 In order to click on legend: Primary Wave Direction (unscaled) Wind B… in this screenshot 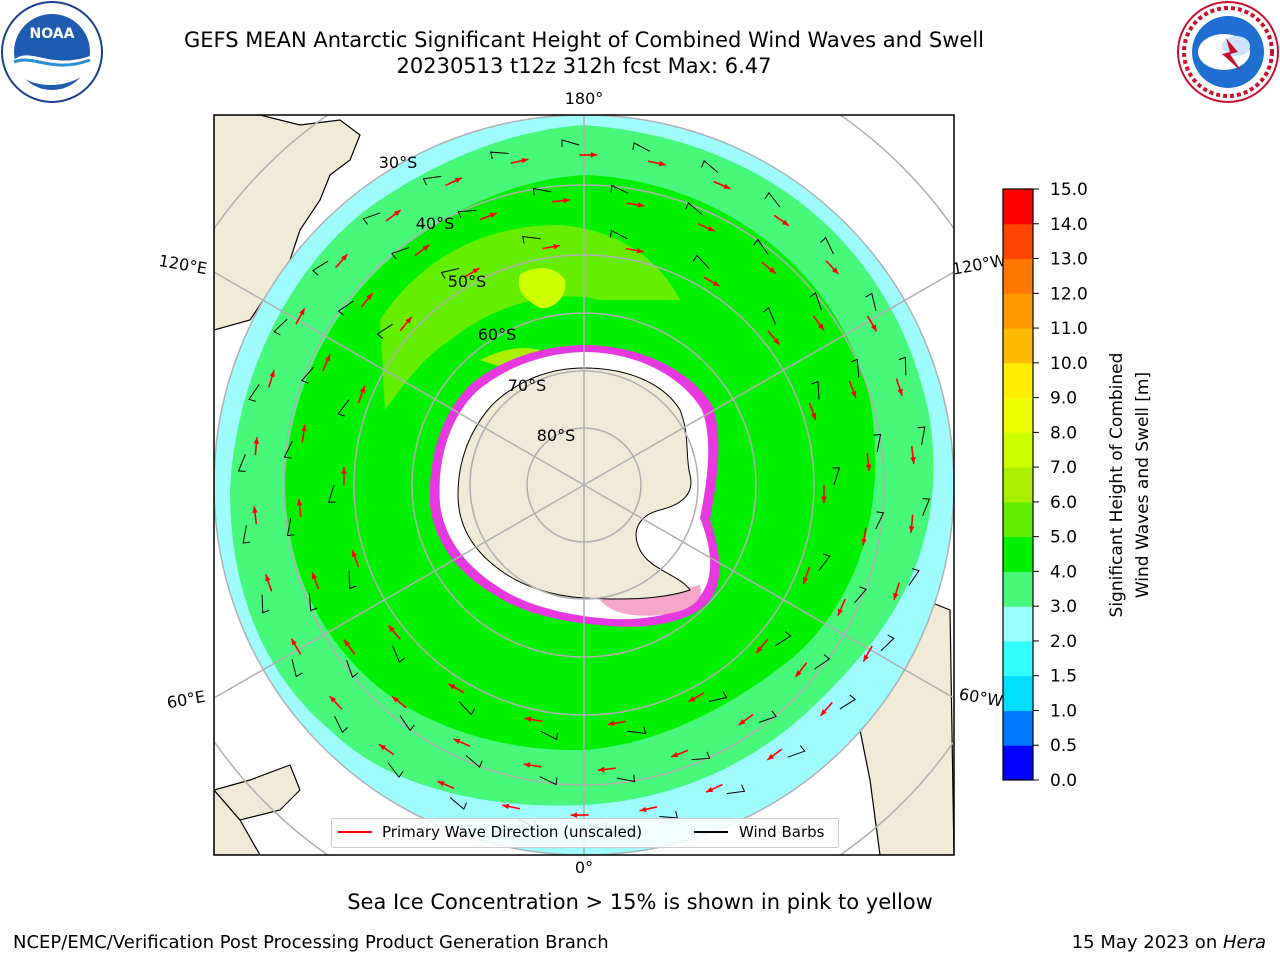, I will do `click(585, 833)`.